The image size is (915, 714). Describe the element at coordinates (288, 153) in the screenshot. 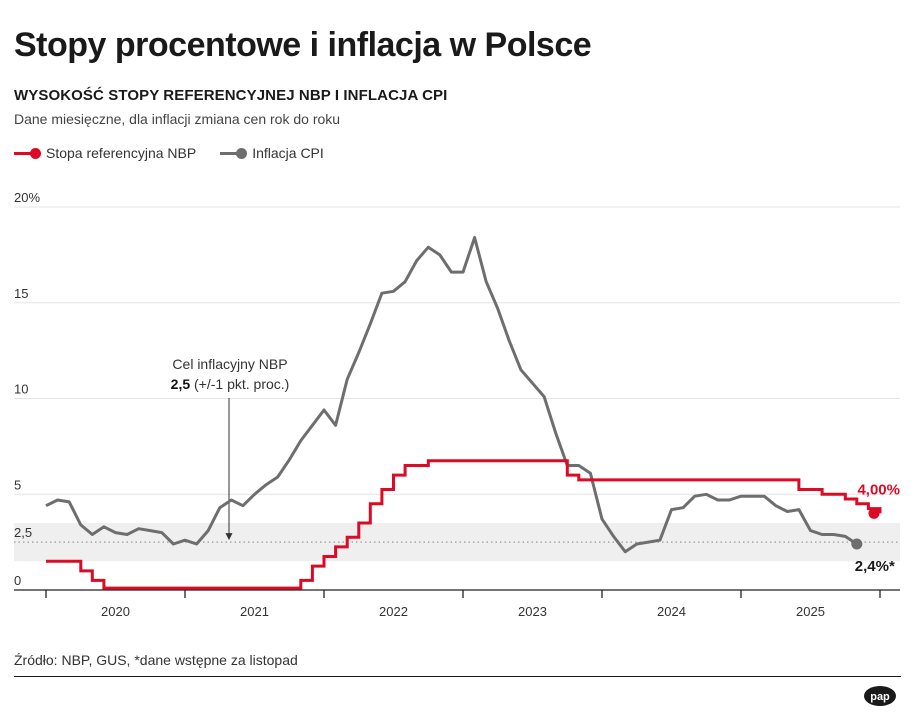

I see `legend-label-cpi: Inflacja CPI` at that location.